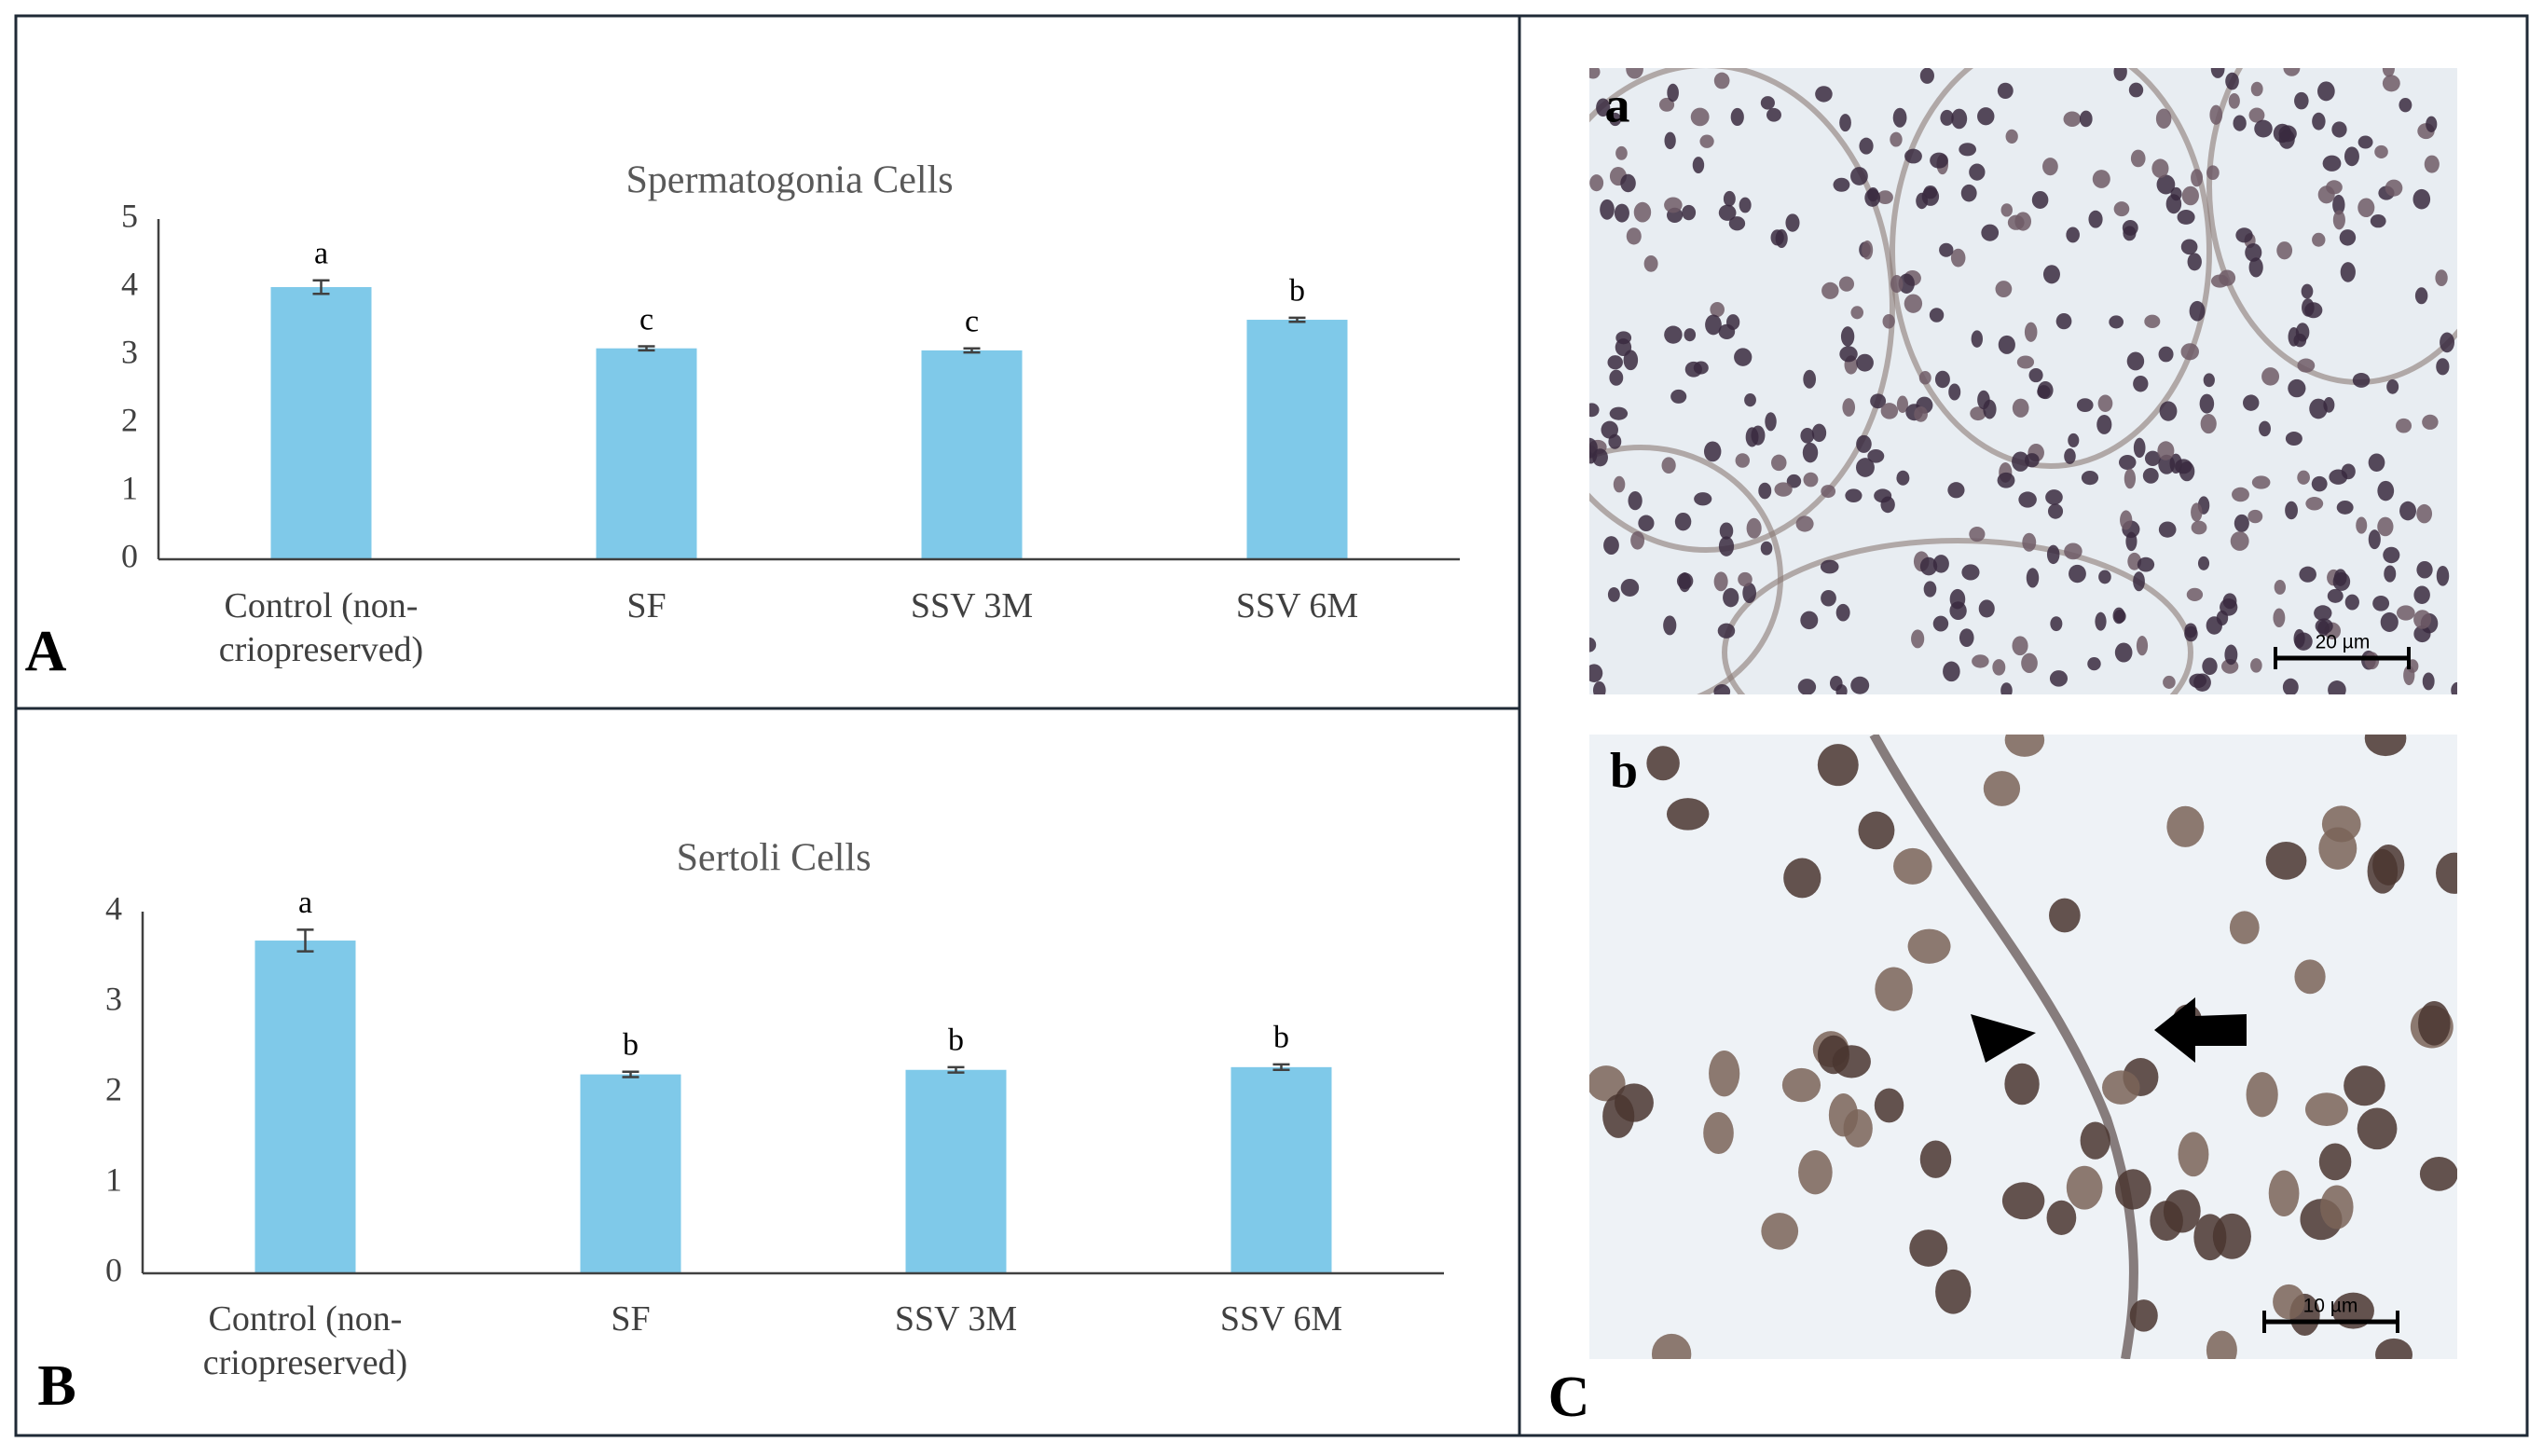 This screenshot has width=2543, height=1456. Describe the element at coordinates (2330, 1306) in the screenshot. I see `scale-bar-label: 10 µm` at that location.